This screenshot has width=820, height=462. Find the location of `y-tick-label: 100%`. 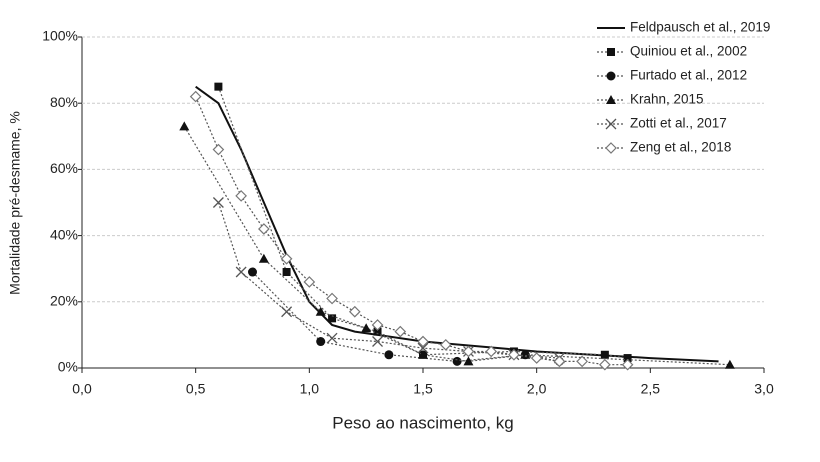

y-tick-label: 100% is located at coordinates (60, 36).